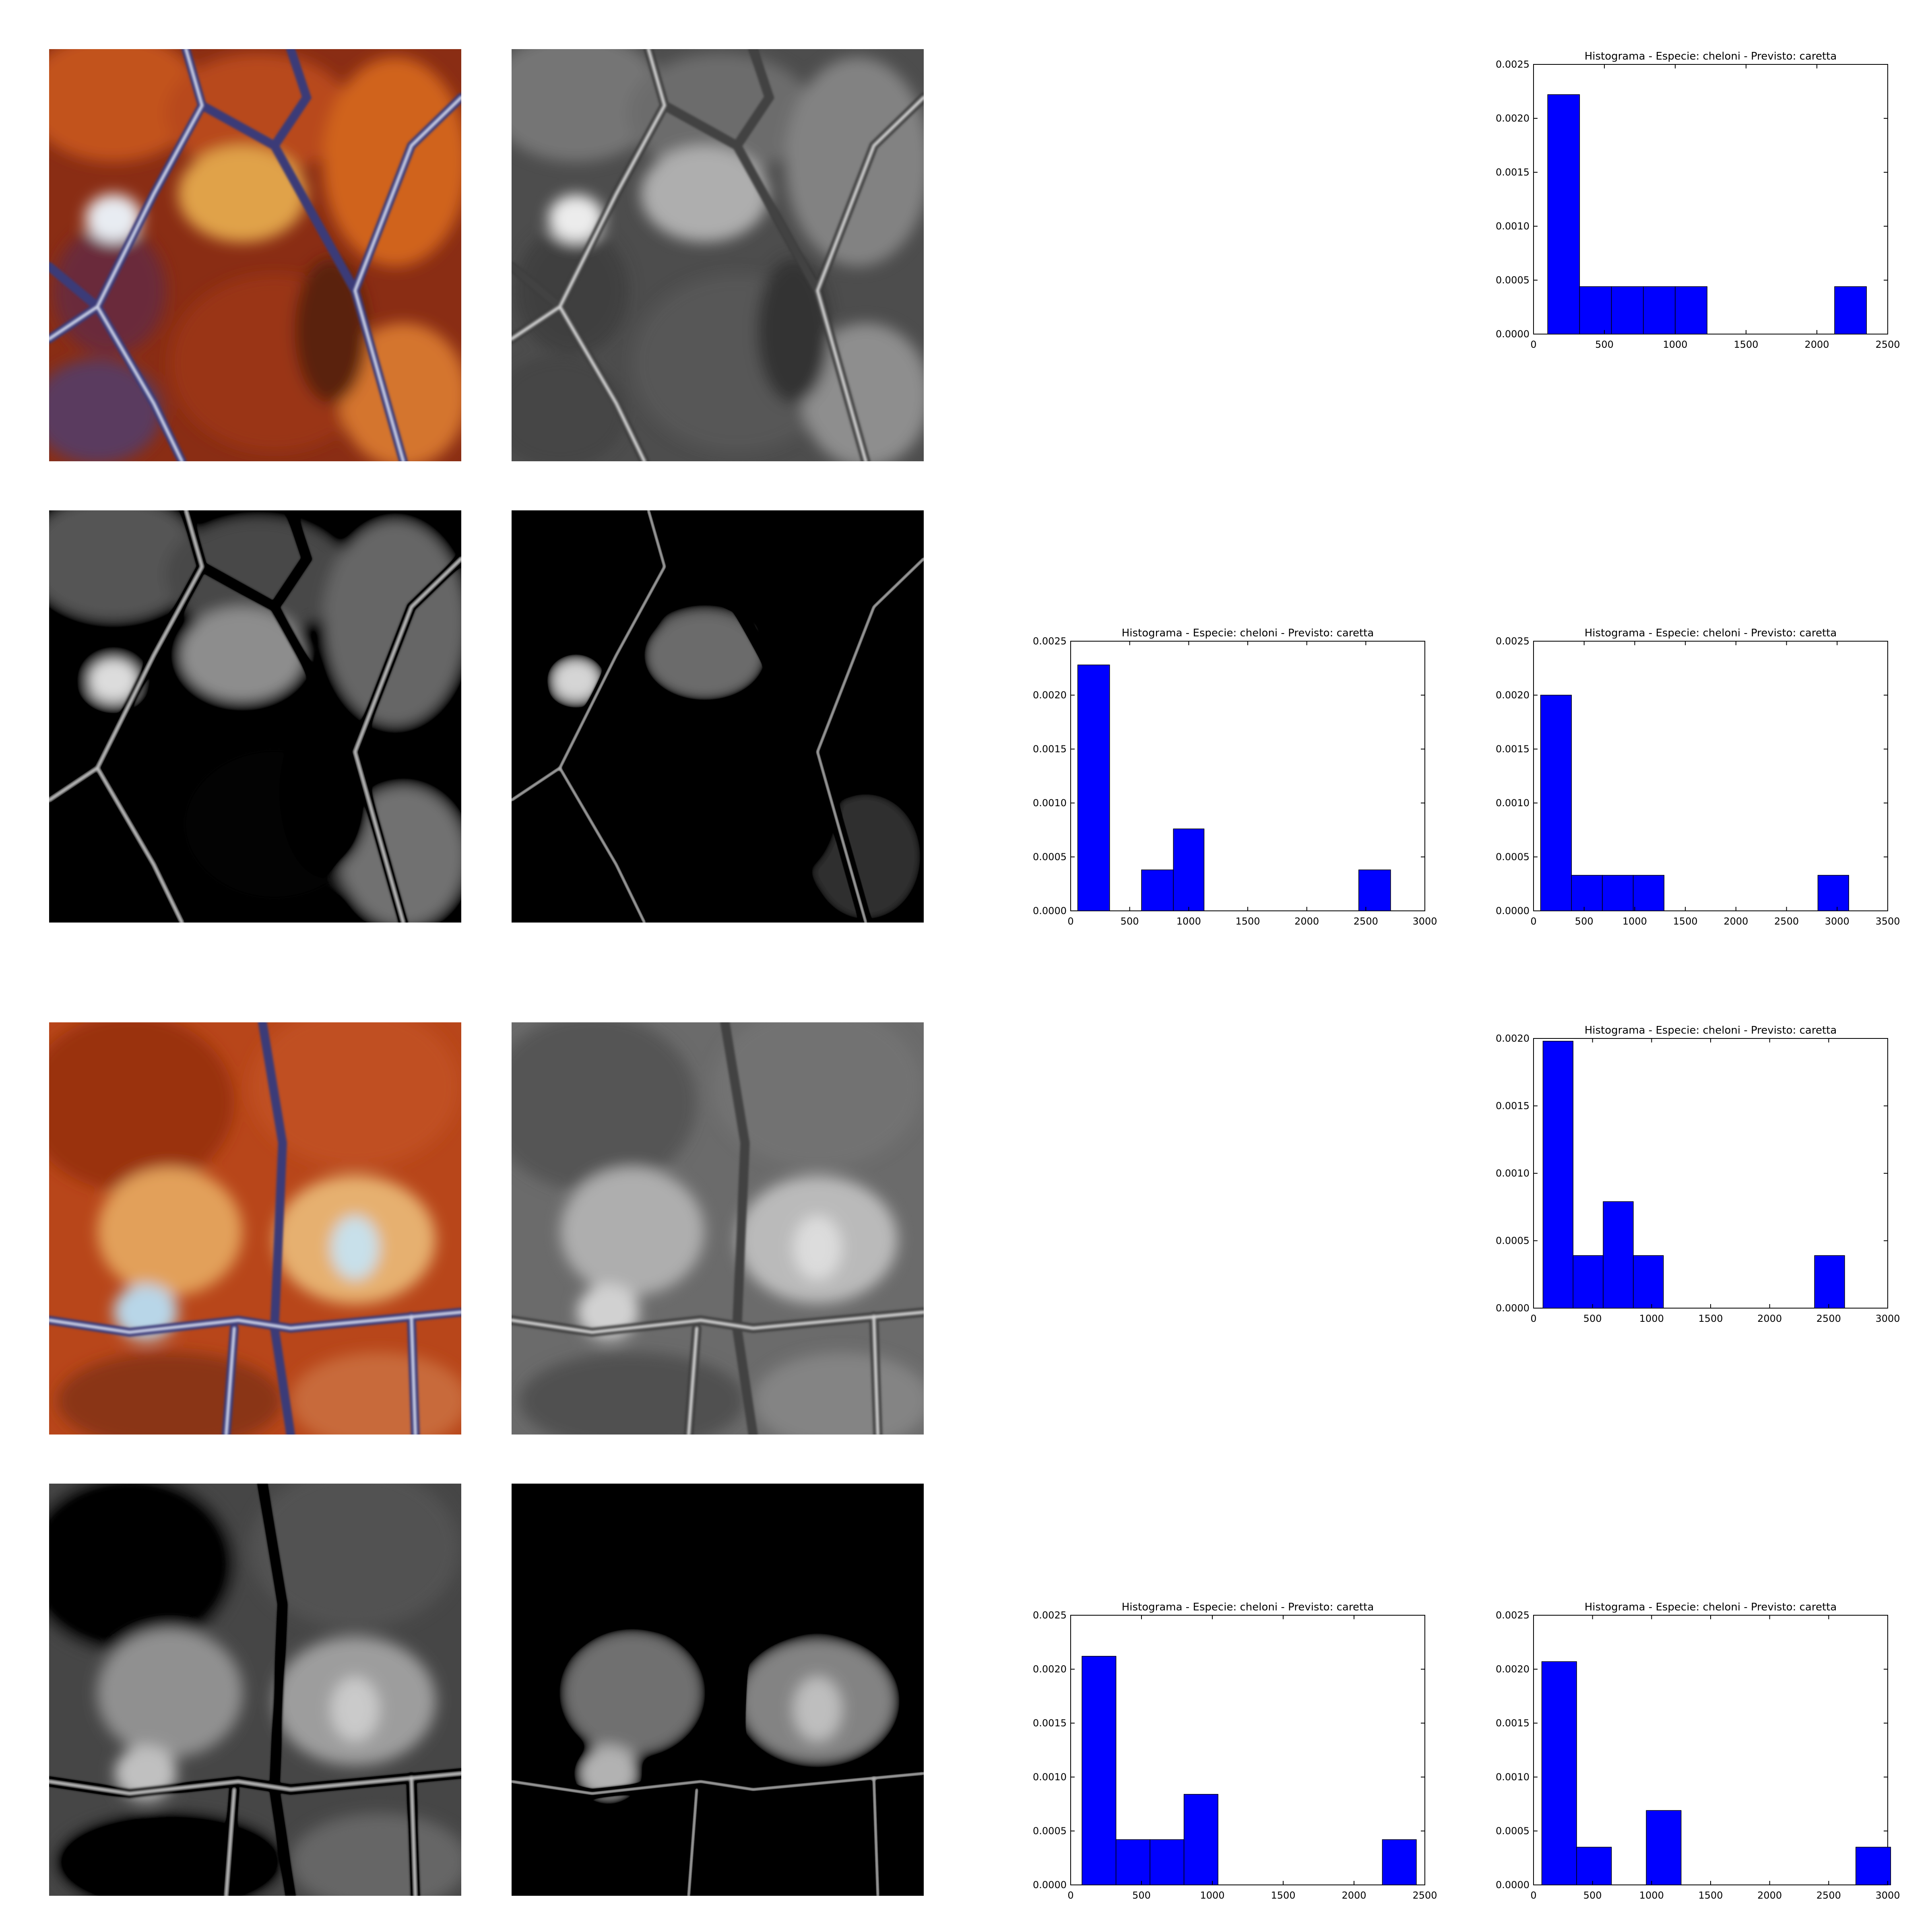  Describe the element at coordinates (1513, 64) in the screenshot. I see `y-tick-label: 0.0025` at that location.